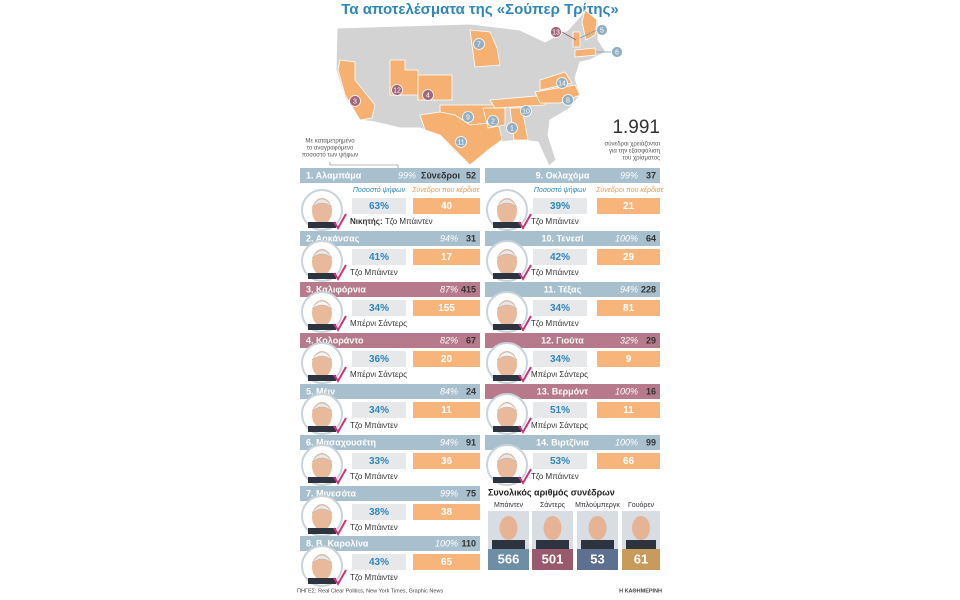 This screenshot has width=960, height=600. Describe the element at coordinates (447, 206) in the screenshot. I see `delegates-won: 40` at that location.